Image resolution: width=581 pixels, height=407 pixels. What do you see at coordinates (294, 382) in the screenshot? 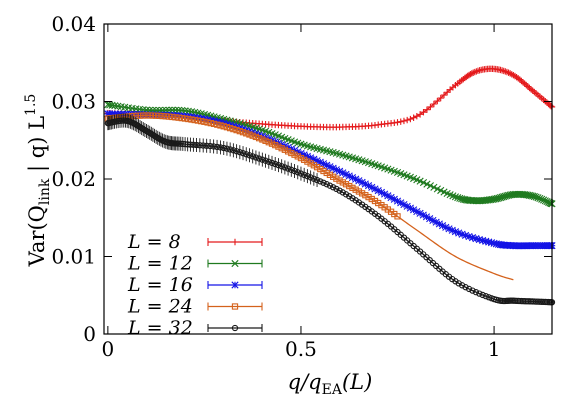
I see `x-axis-title-q: q` at bounding box center [294, 382].